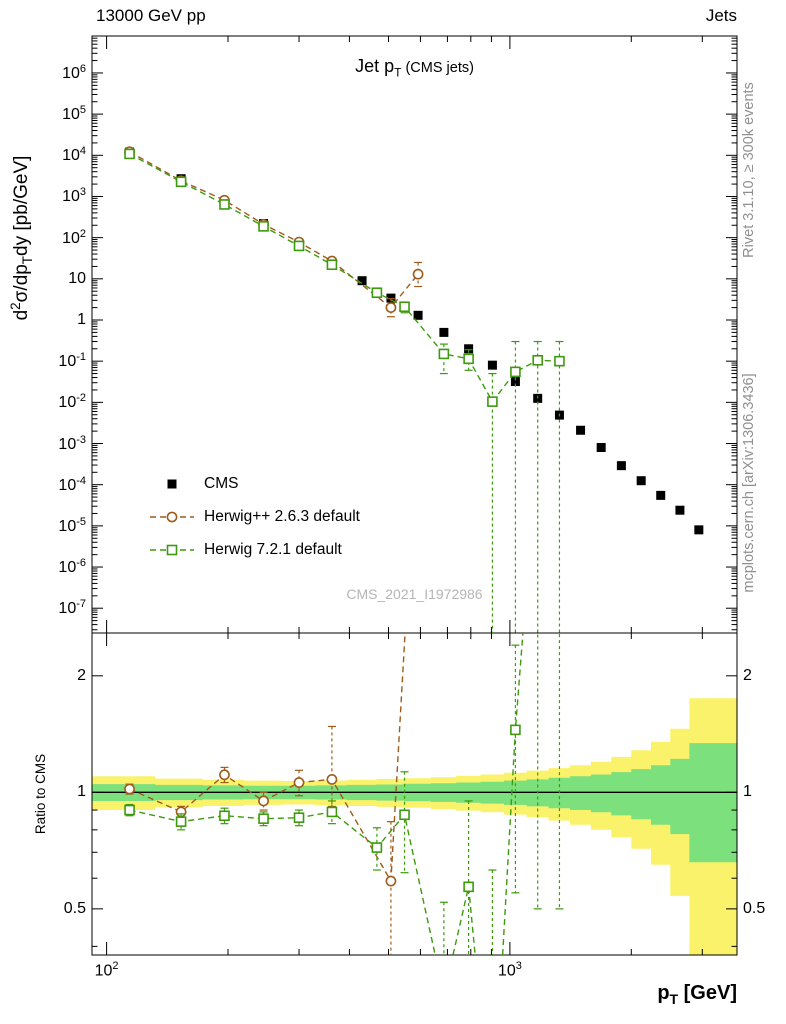  Describe the element at coordinates (21, 238) in the screenshot. I see `svg-text: d2σ/dpTdy [pb/GeV]` at that location.